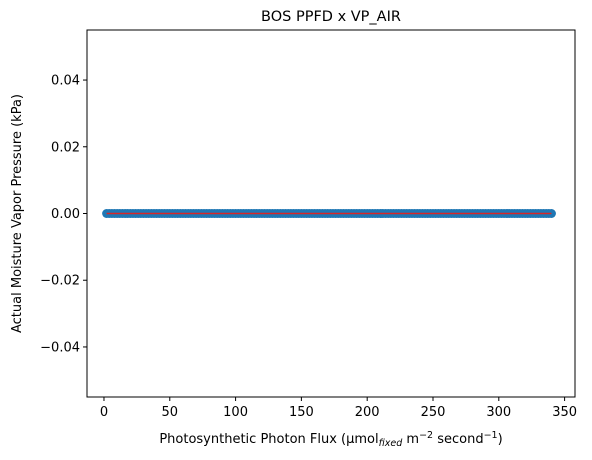  Describe the element at coordinates (60, 347) in the screenshot. I see `y-tick-label: −0.04` at that location.